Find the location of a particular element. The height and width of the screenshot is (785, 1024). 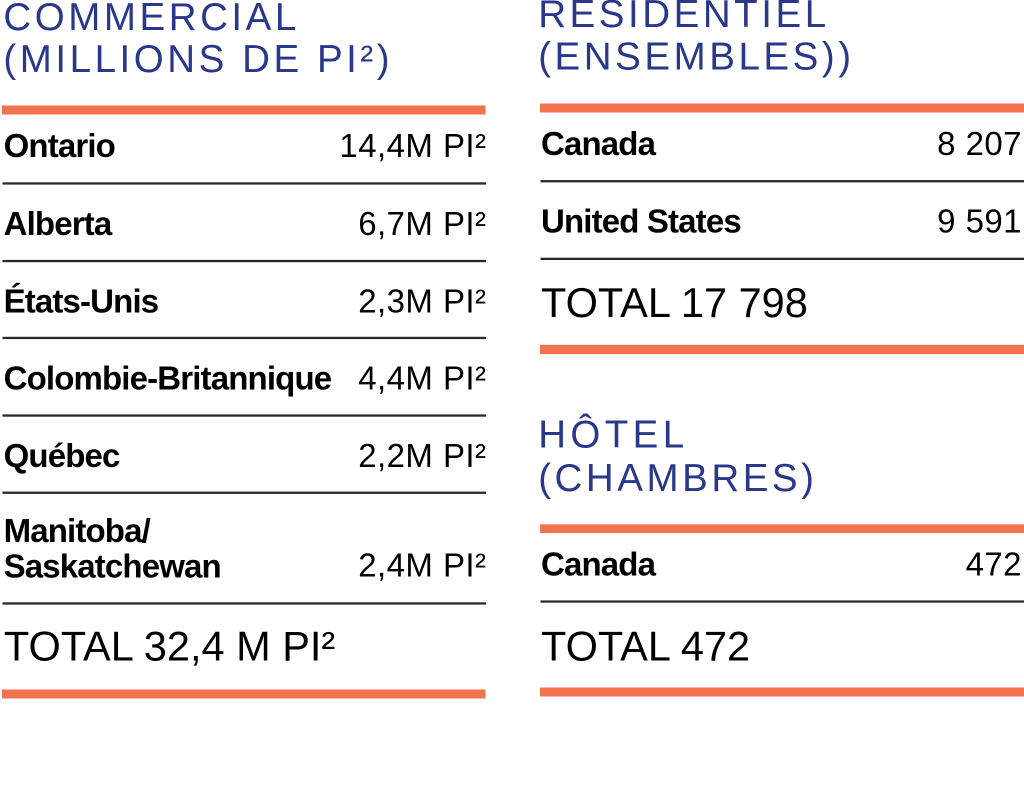

svg-text: 14,4M PI² is located at coordinates (412, 145).